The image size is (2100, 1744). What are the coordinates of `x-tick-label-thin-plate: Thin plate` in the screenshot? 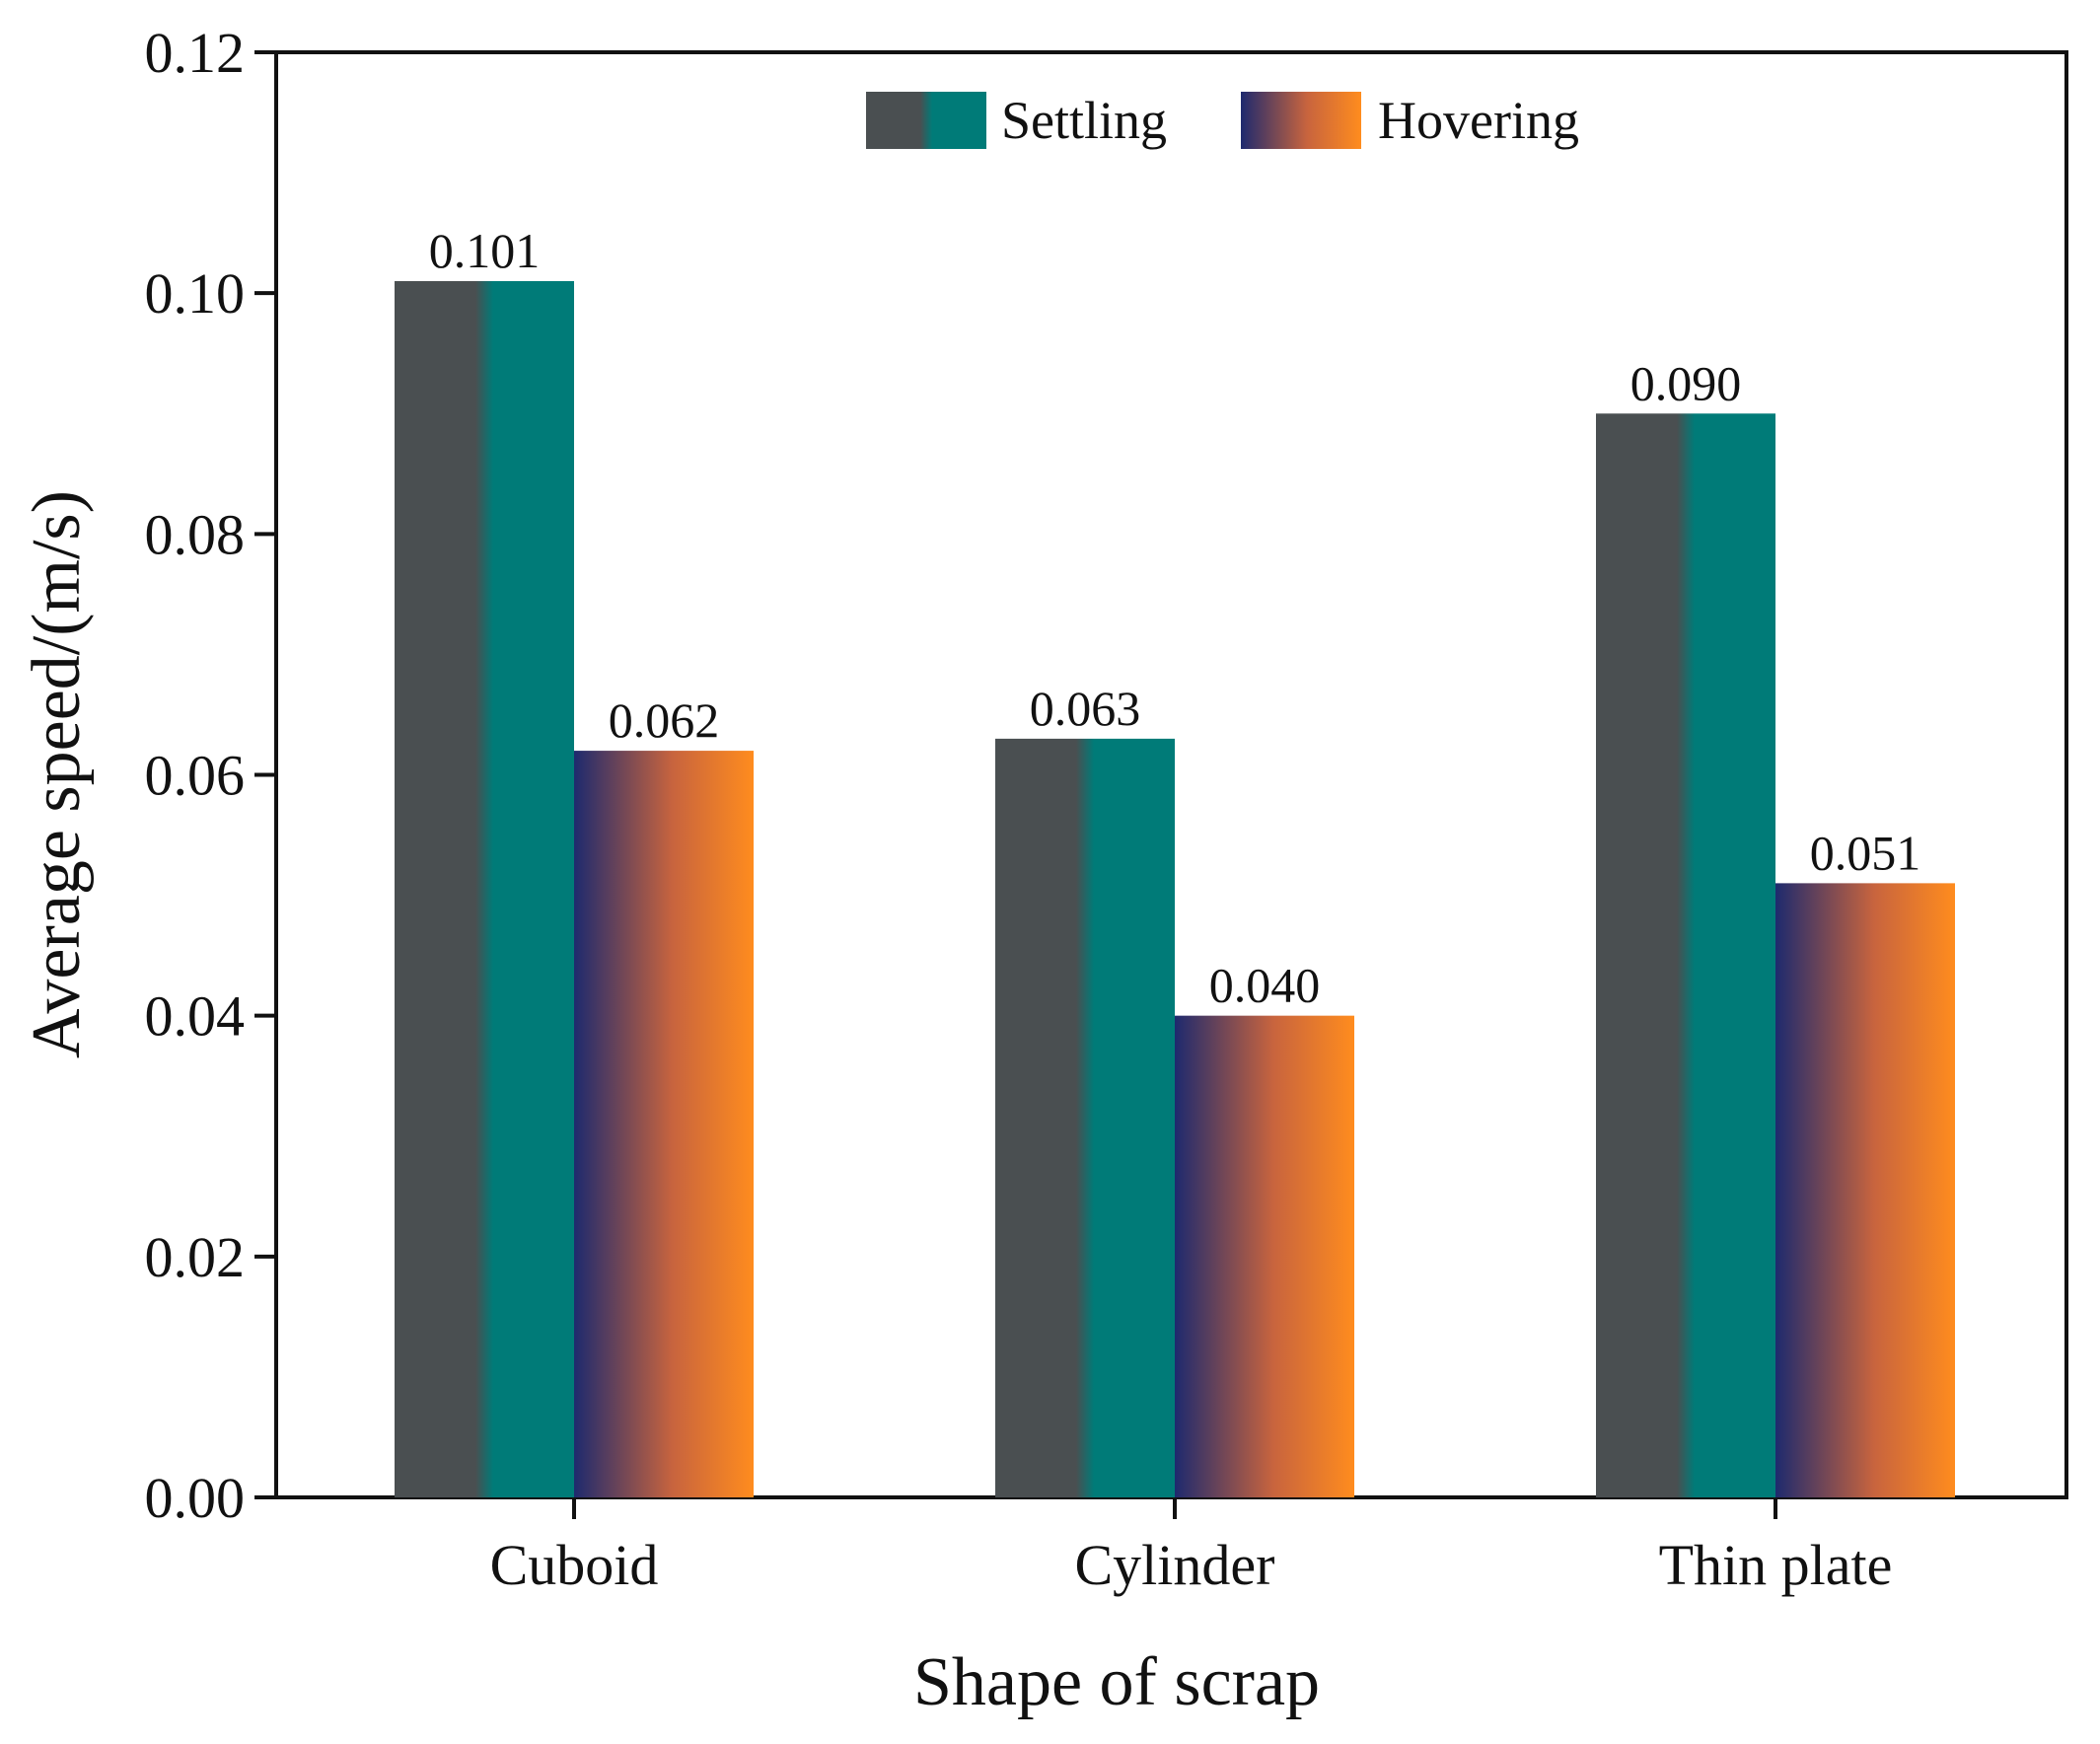 It's located at (1776, 1565).